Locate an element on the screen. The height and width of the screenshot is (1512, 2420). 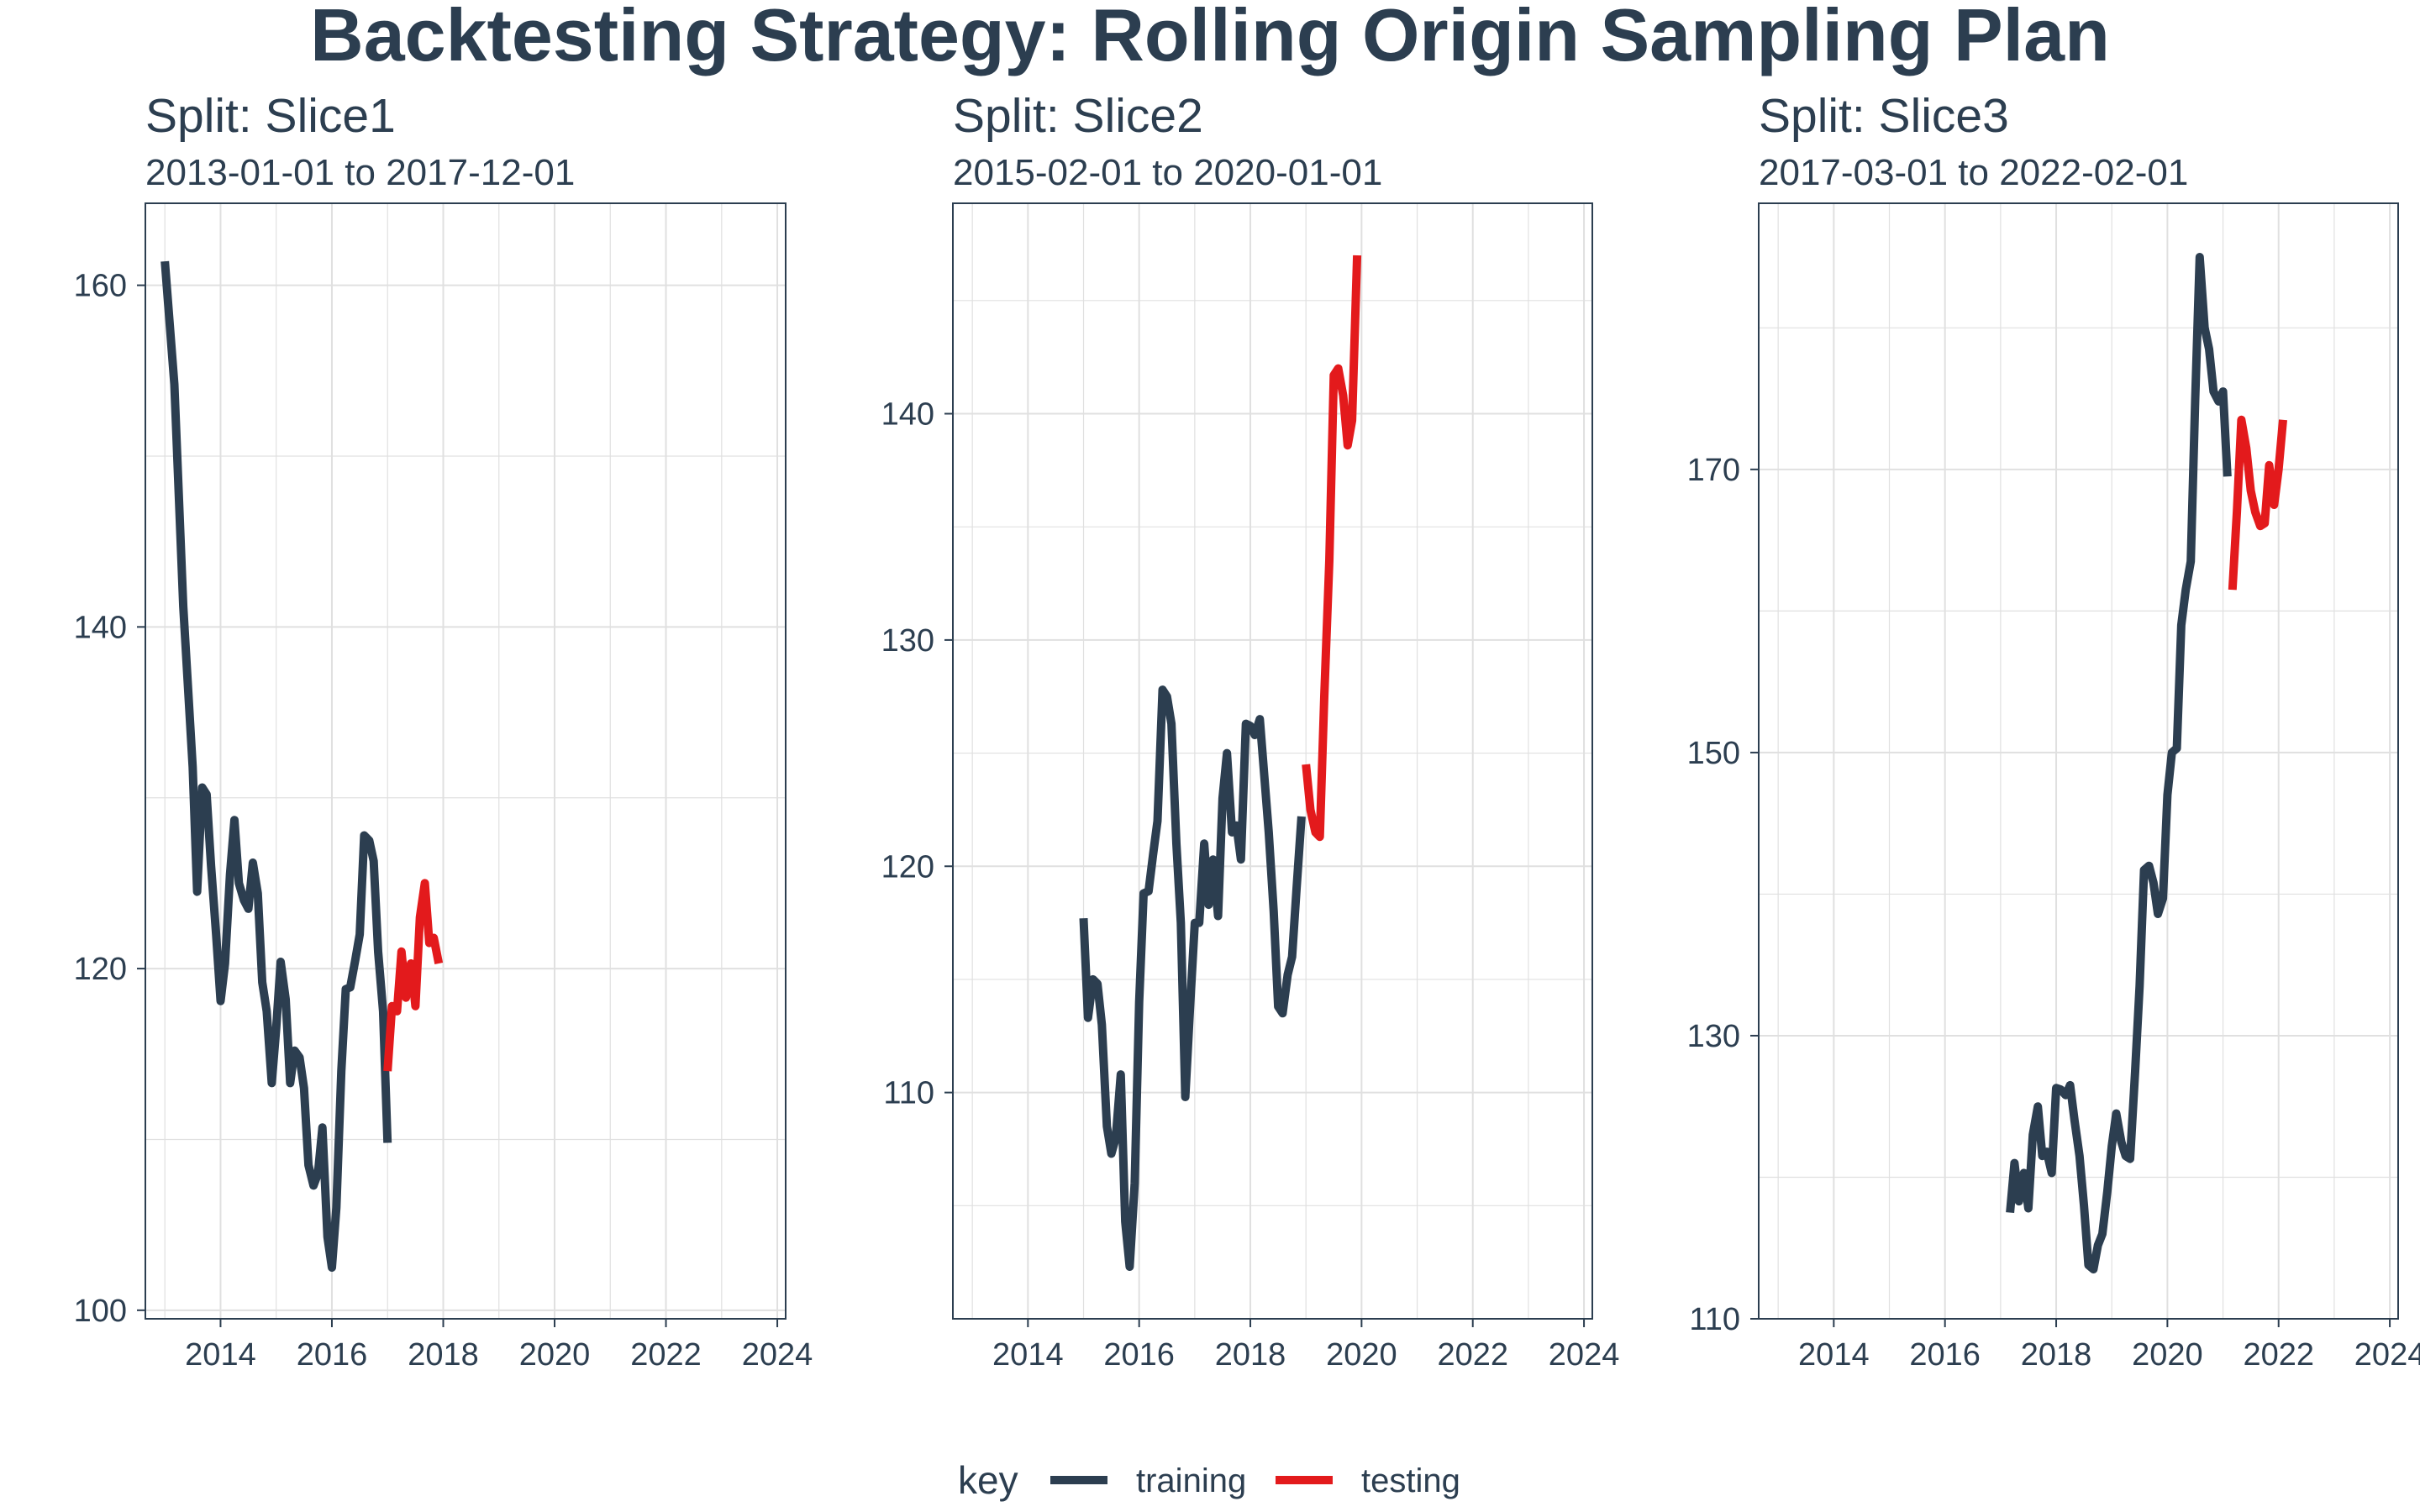
panel-subtitle: 2015-02-01 to 2020-01-01 is located at coordinates (1167, 172).